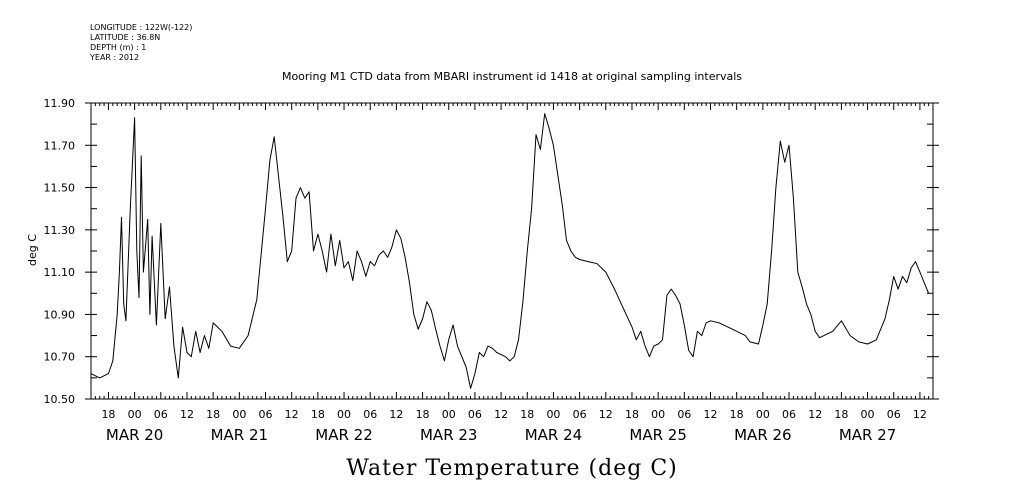  What do you see at coordinates (60, 145) in the screenshot?
I see `y-tick-label: 11.70` at bounding box center [60, 145].